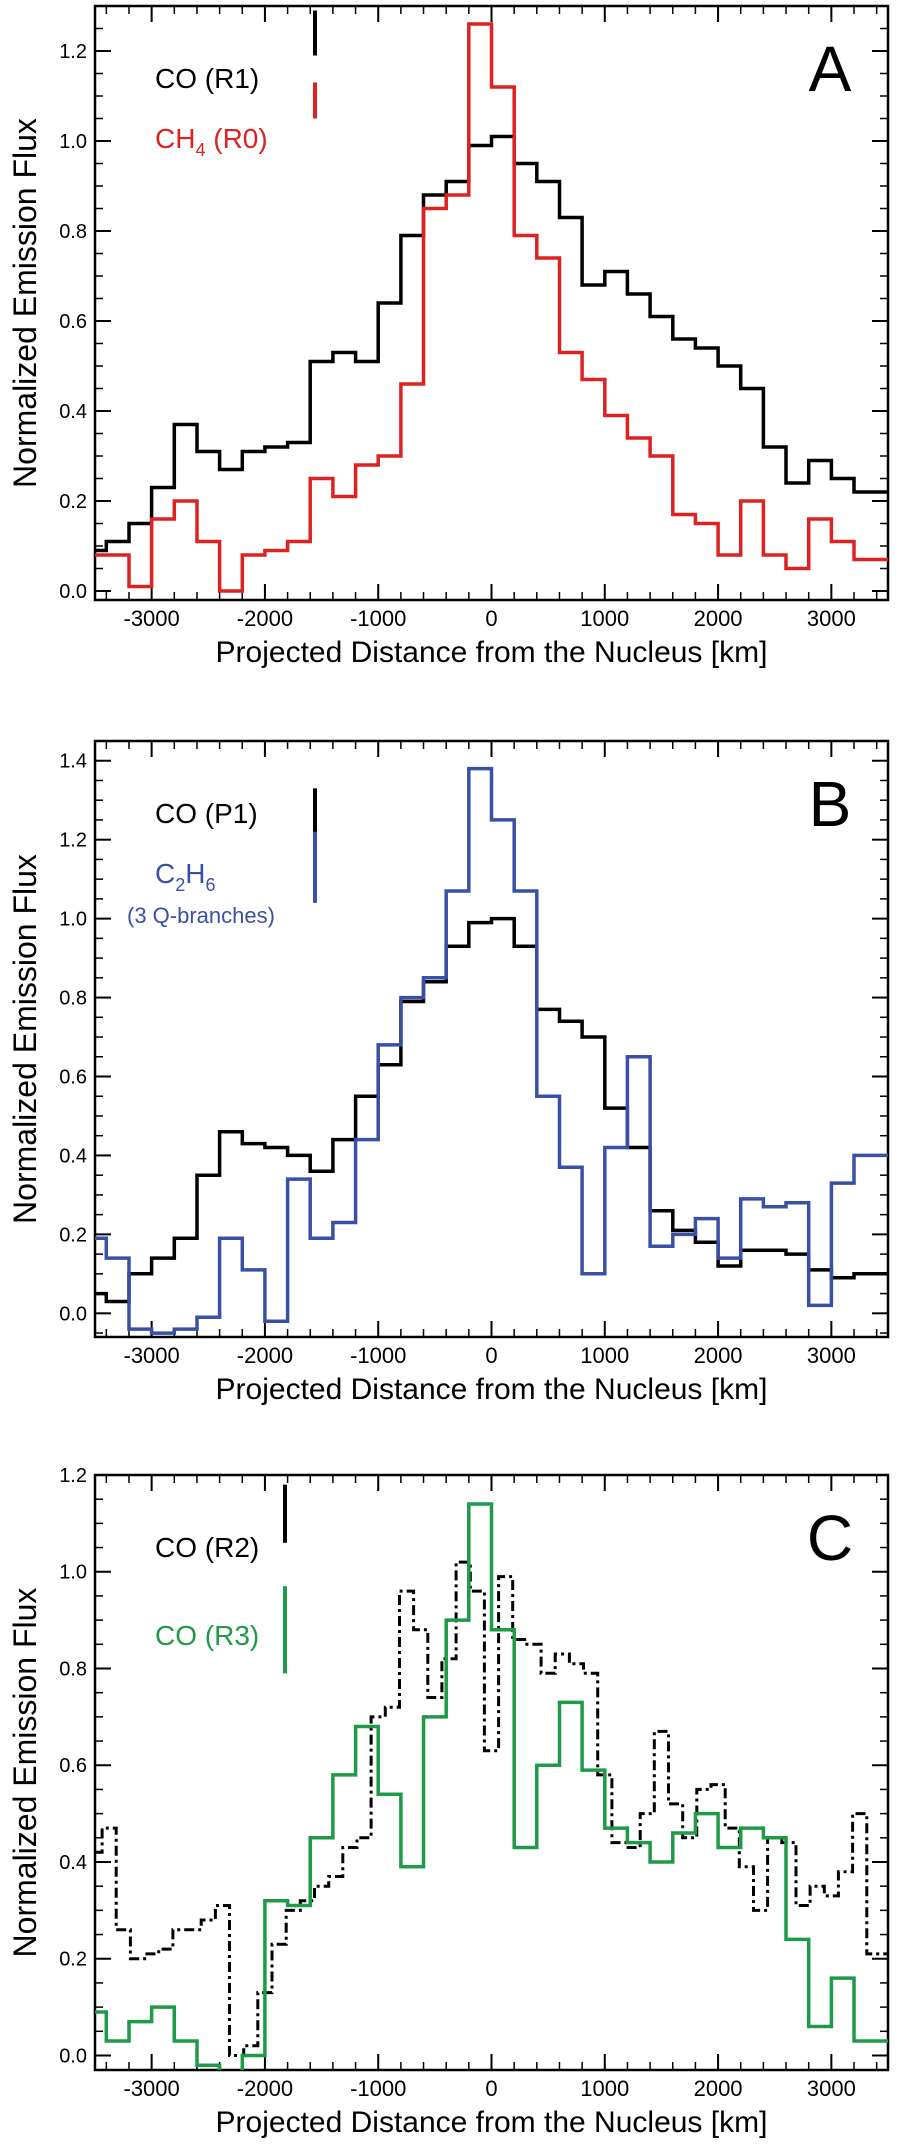  I want to click on legend-label: CH4 (R0), so click(211, 141).